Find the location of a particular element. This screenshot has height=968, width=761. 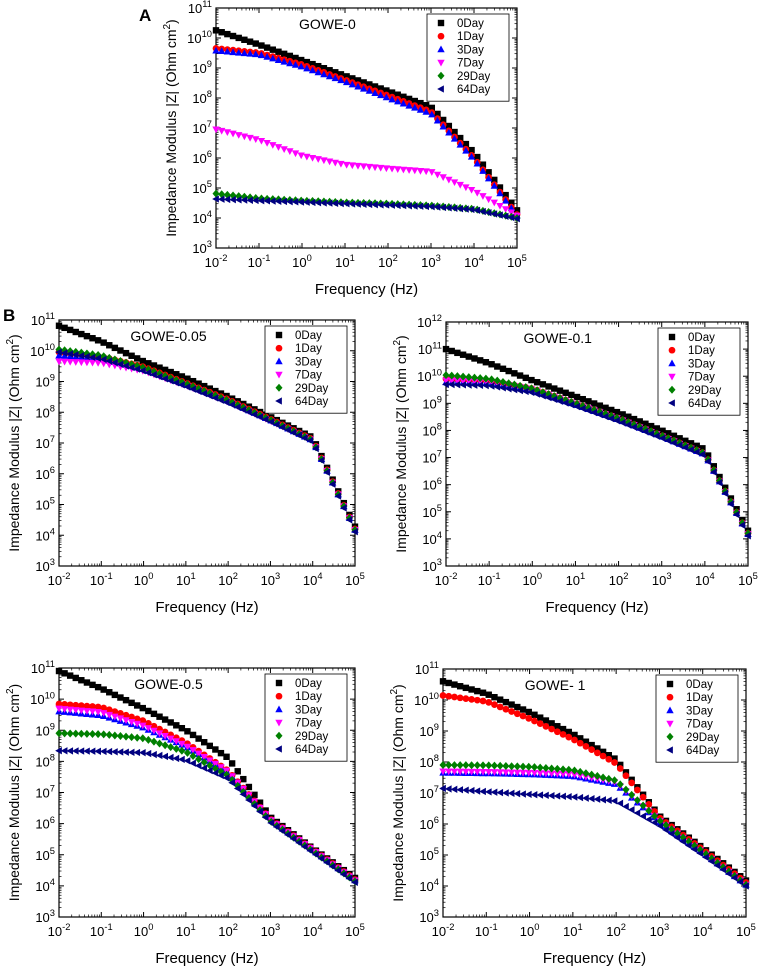

series-group is located at coordinates (207, 429).